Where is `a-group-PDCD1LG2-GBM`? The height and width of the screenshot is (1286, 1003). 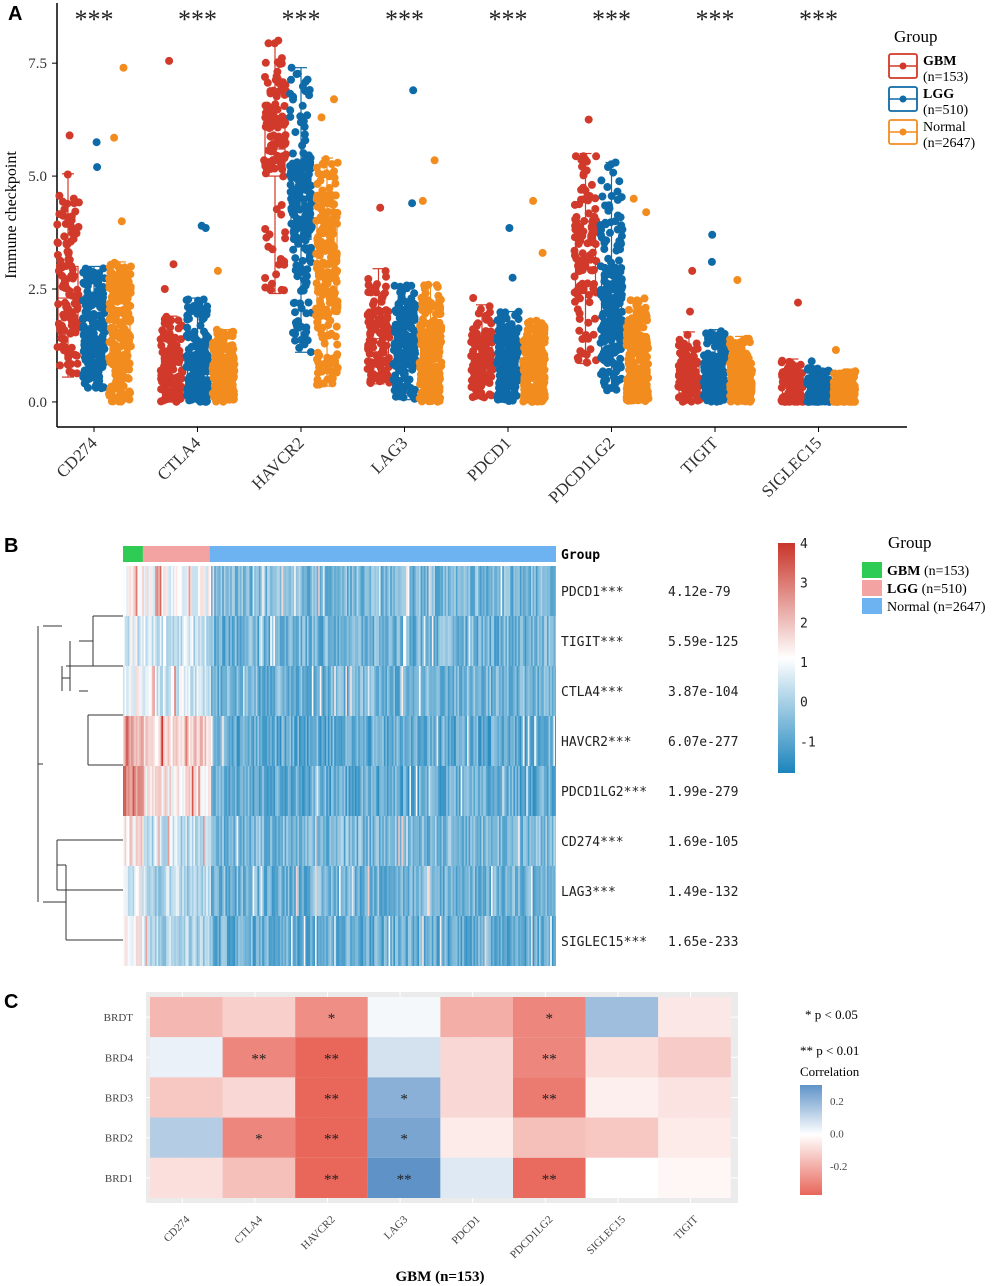 a-group-PDCD1LG2-GBM is located at coordinates (585, 241).